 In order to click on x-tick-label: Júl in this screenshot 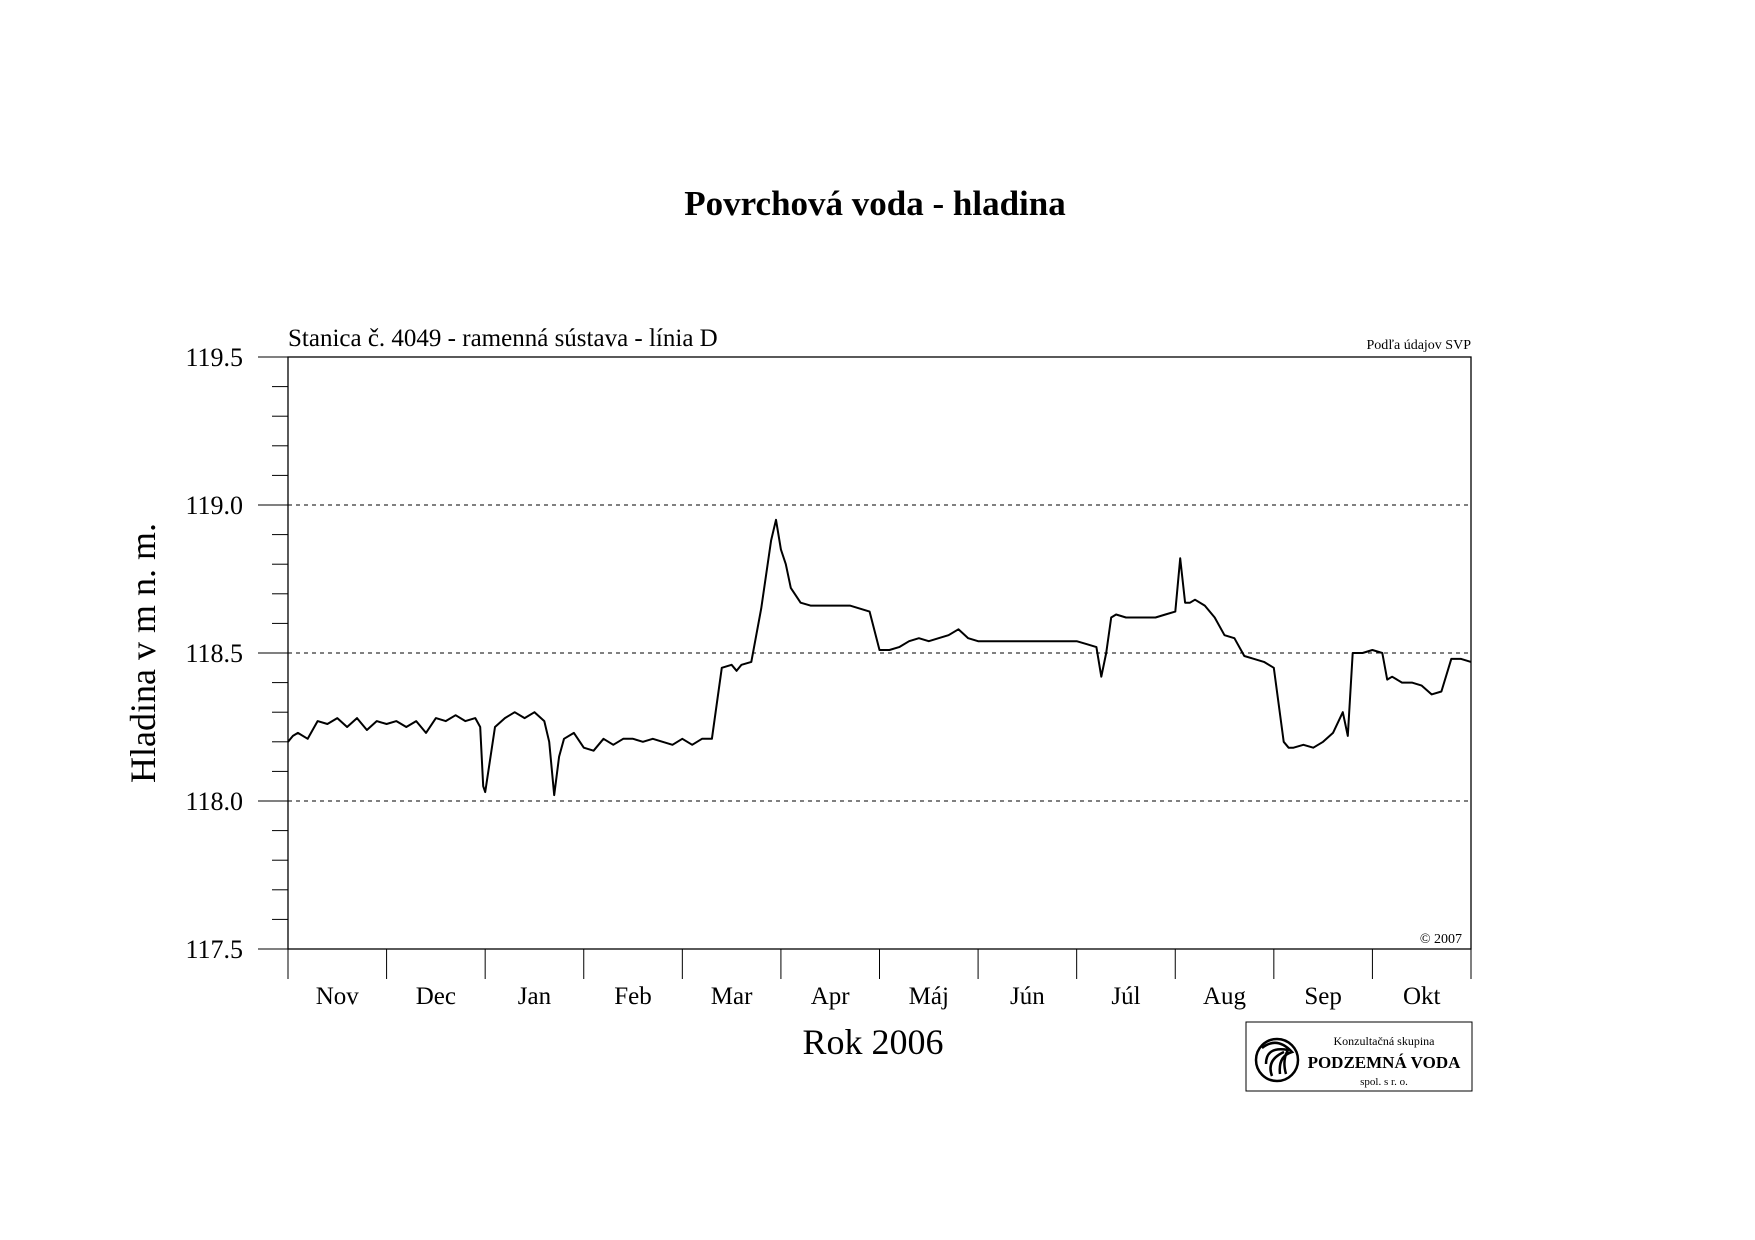, I will do `click(1125, 996)`.